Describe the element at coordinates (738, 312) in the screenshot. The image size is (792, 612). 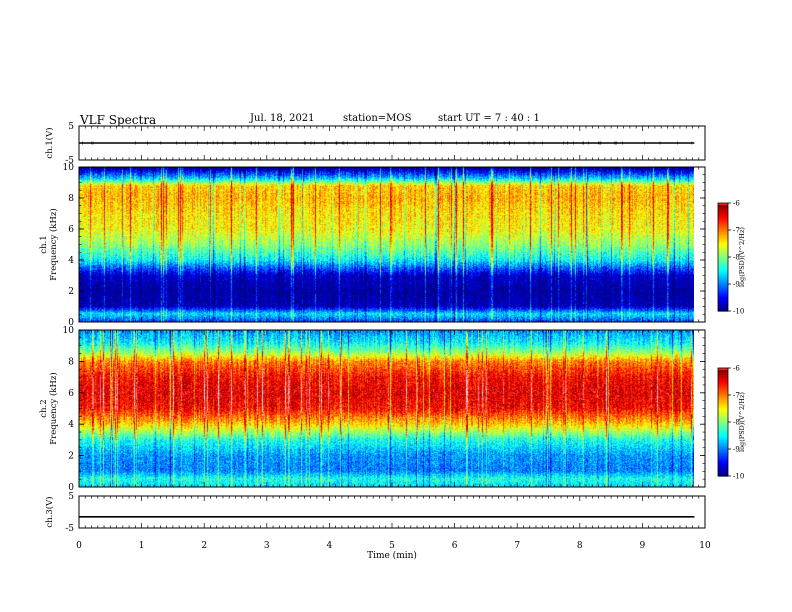
I see `colorbar-tick-label: -10` at that location.